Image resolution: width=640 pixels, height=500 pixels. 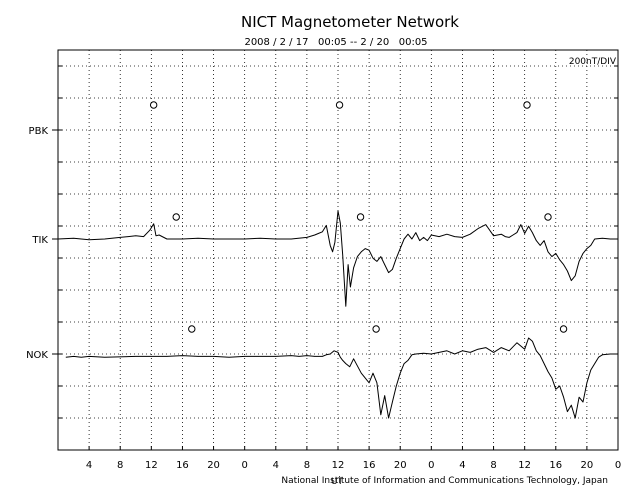 What do you see at coordinates (39, 240) in the screenshot?
I see `station-label-tik: TIK` at bounding box center [39, 240].